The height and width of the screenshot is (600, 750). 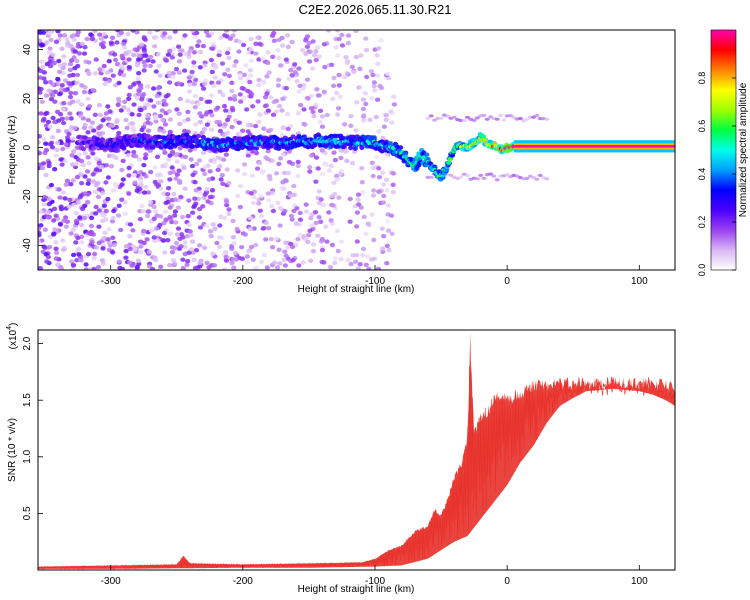 I want to click on spectrogram-x-label: Height of straight line (km), so click(x=356, y=289).